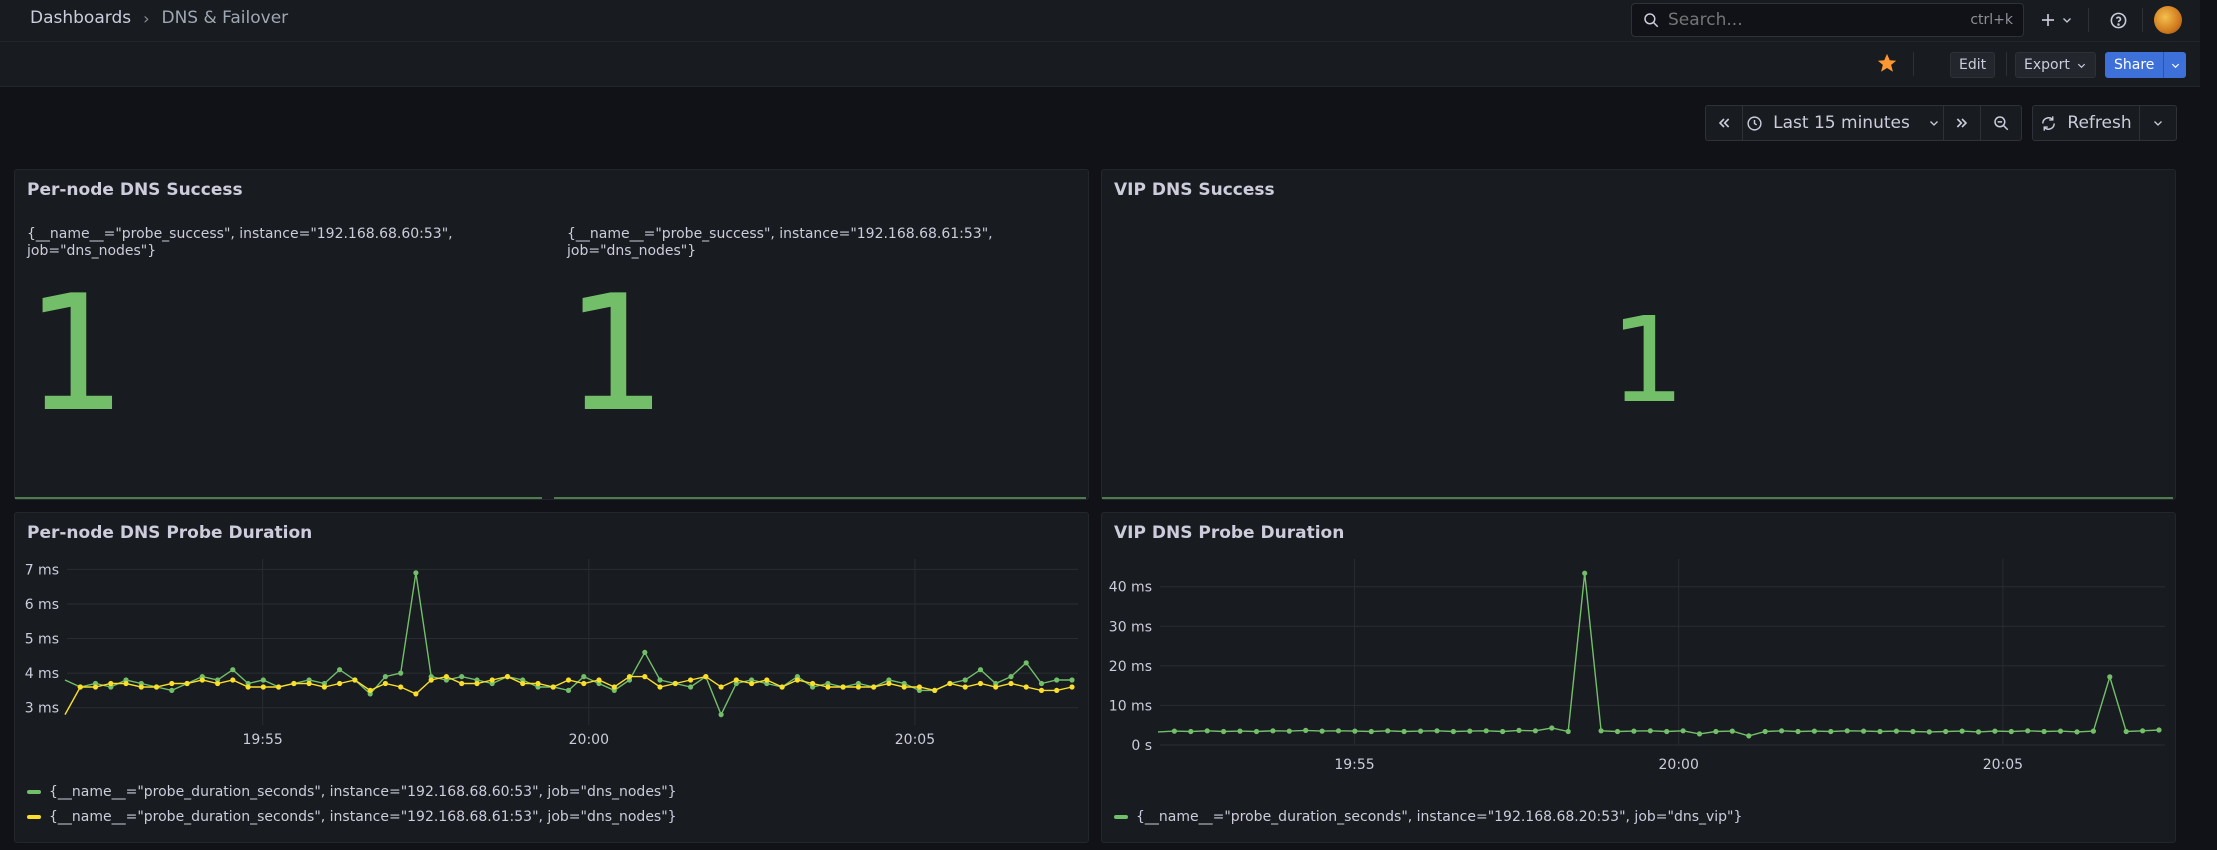 The width and height of the screenshot is (2217, 850). I want to click on time-shift-back-button, so click(1724, 123).